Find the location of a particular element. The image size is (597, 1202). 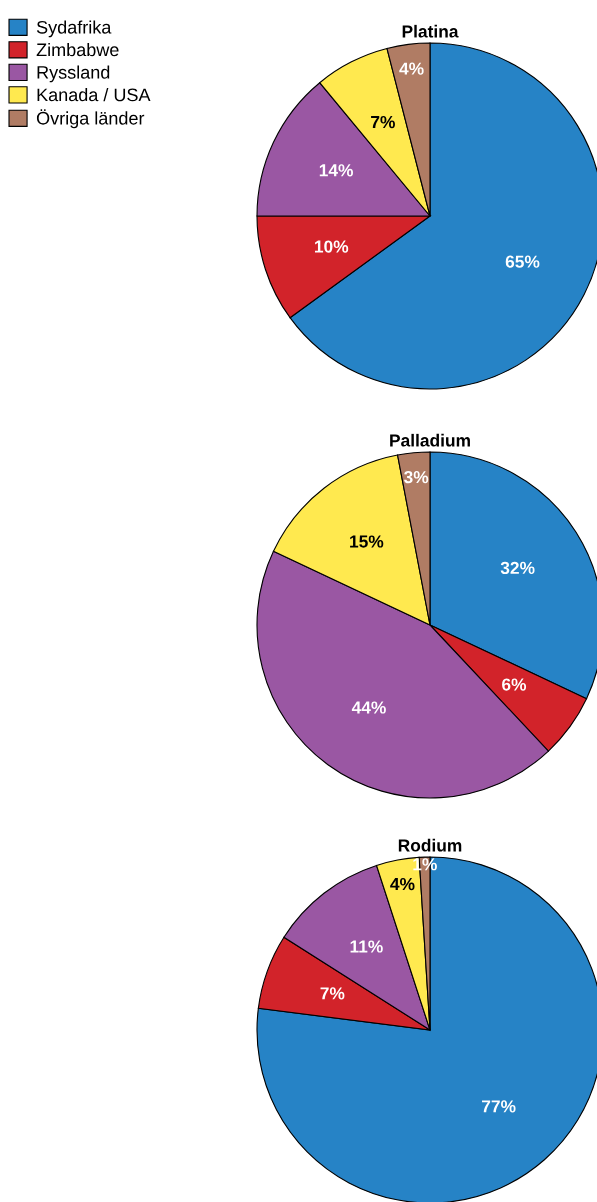

legend-label: Ryssland is located at coordinates (73, 74).